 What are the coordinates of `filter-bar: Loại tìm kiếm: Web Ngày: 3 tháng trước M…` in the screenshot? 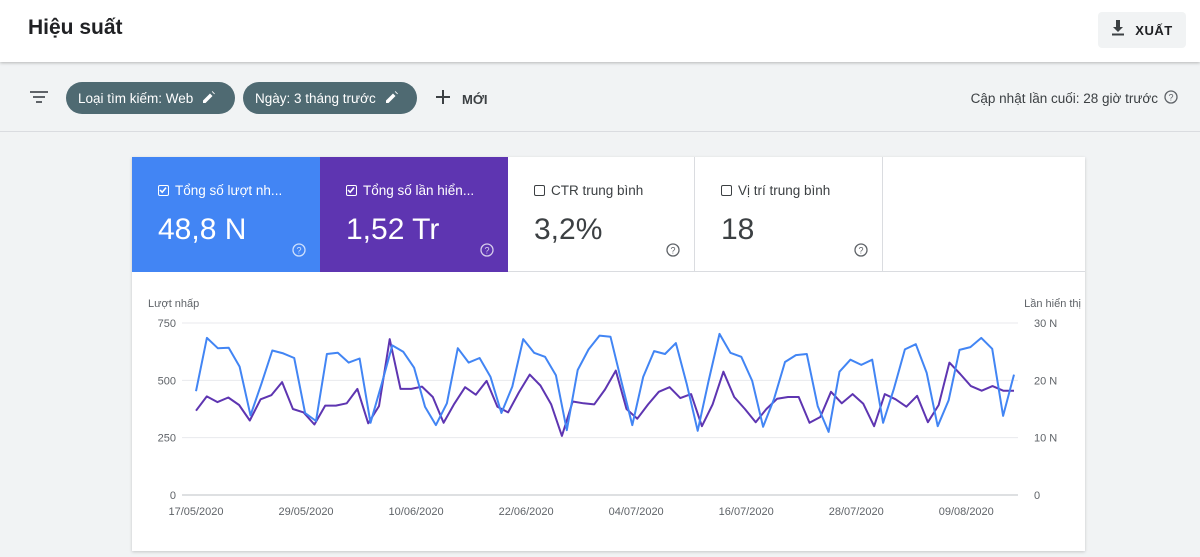 It's located at (600, 97).